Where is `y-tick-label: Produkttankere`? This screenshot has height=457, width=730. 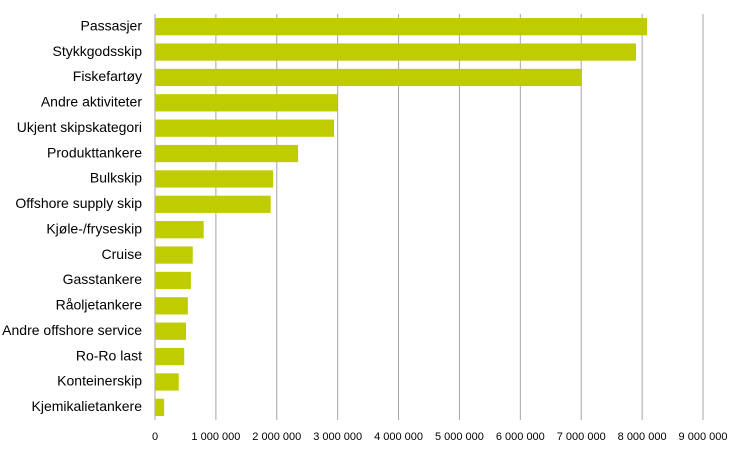
y-tick-label: Produkttankere is located at coordinates (94, 152).